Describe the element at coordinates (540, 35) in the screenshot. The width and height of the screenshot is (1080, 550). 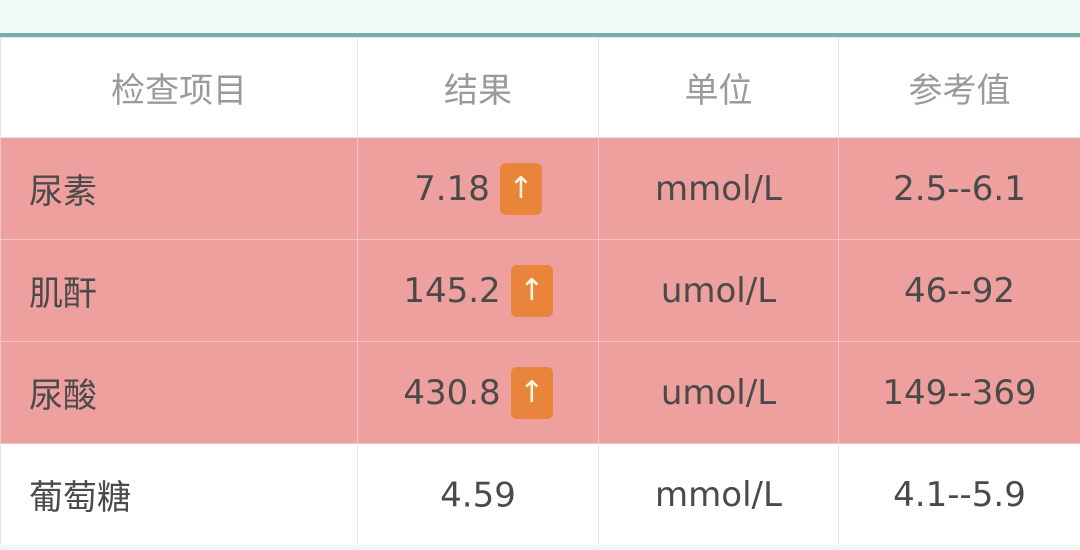
I see `accent-divider` at that location.